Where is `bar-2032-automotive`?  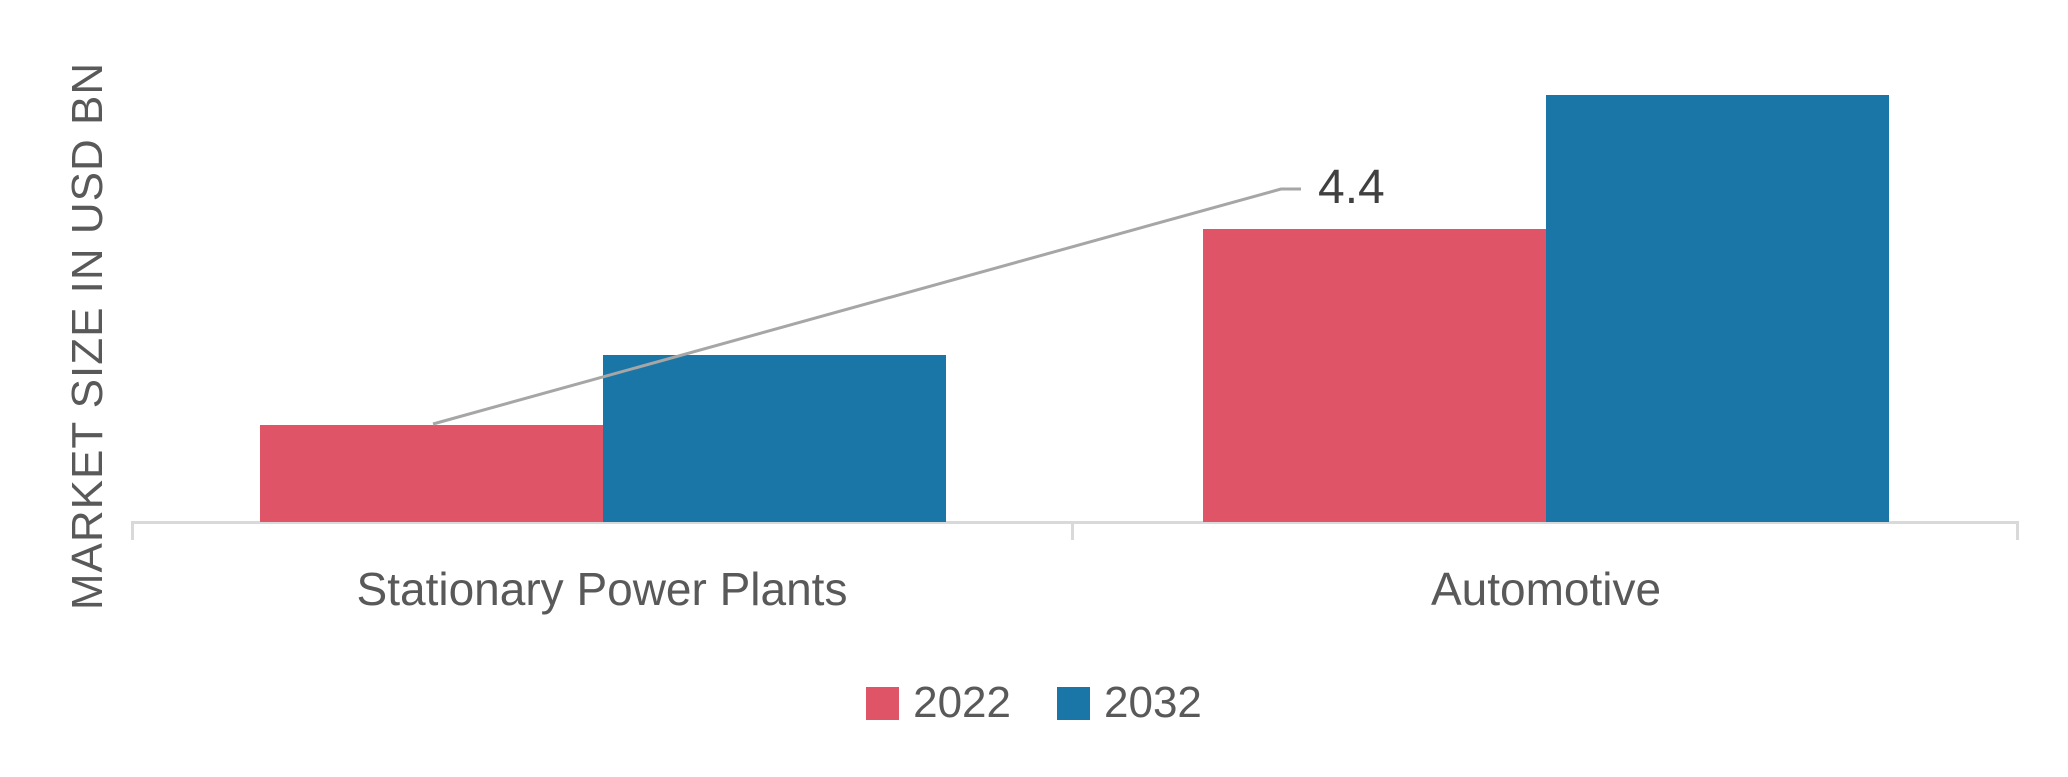 bar-2032-automotive is located at coordinates (1717, 308).